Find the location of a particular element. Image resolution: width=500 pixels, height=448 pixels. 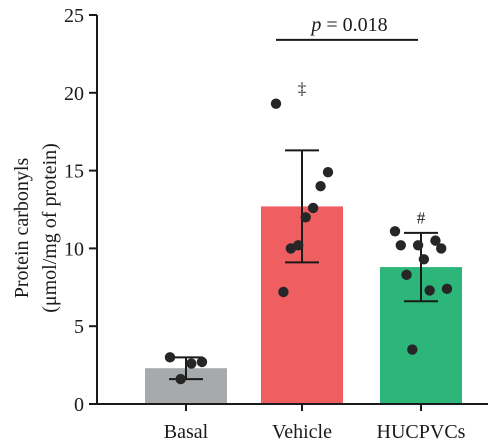

y-axis-title: Protein carbonyls (μmol/mg of protein) is located at coordinates (36, 228).